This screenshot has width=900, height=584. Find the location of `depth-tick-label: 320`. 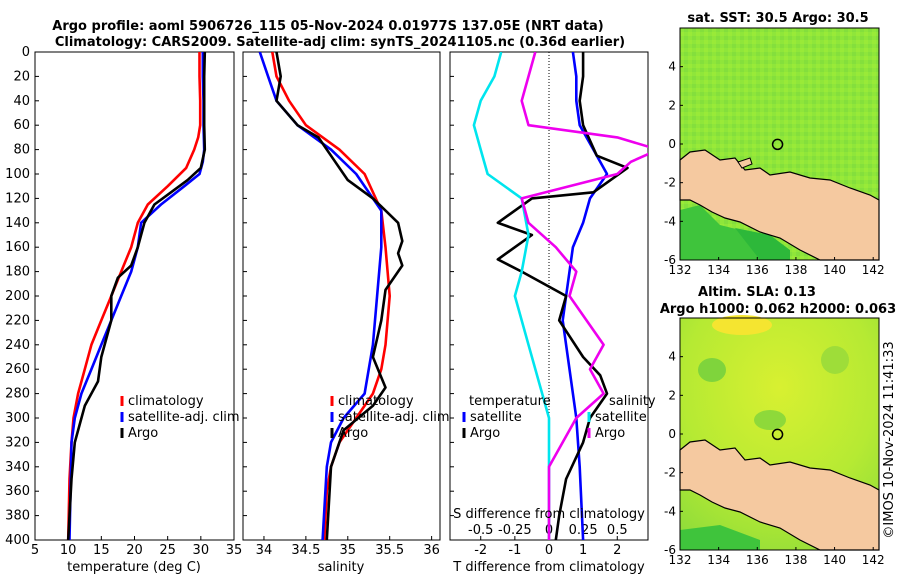

depth-tick-label: 320 is located at coordinates (17, 442).